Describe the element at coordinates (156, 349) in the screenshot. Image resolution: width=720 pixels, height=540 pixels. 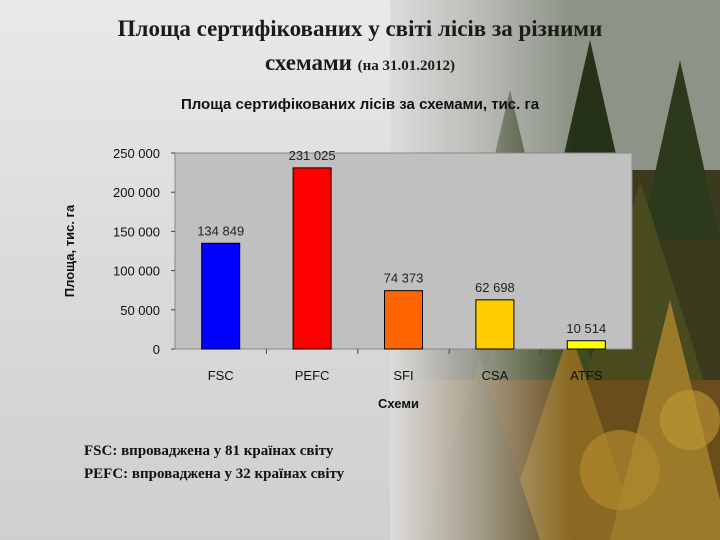
I see `y-tick-label: 0` at that location.